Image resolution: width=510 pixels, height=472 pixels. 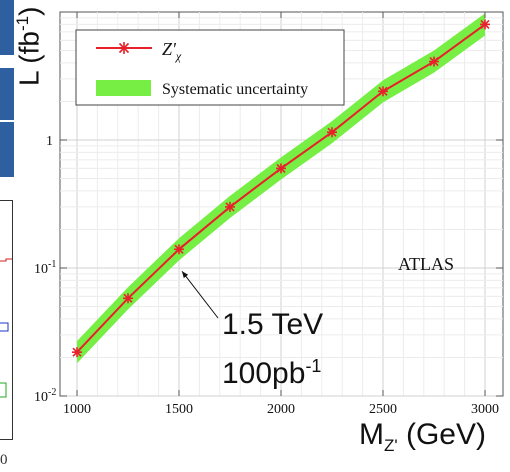 I want to click on atlas-label: ATLAS, so click(x=426, y=264).